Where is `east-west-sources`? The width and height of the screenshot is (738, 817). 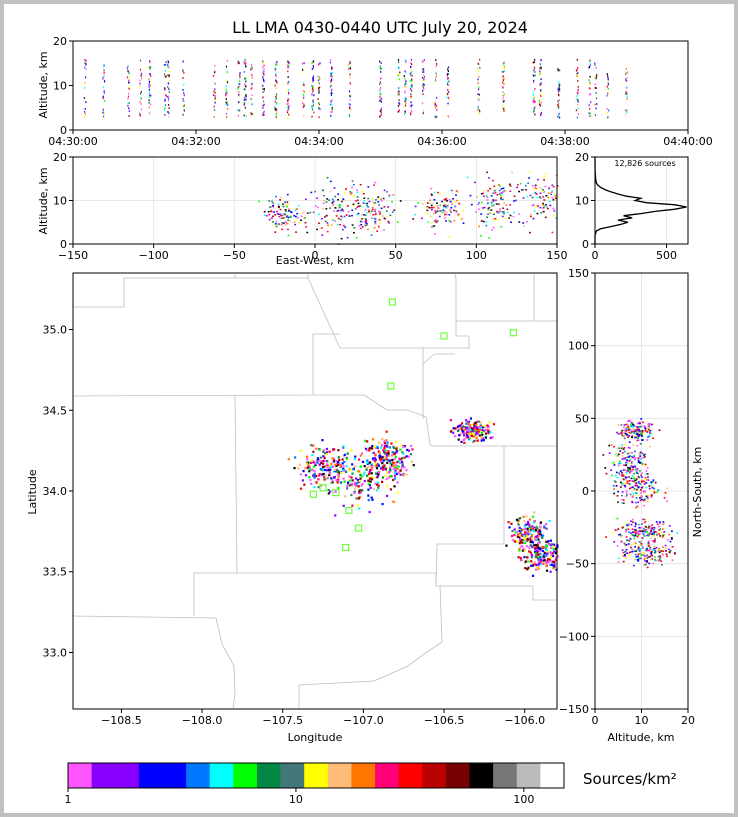
east-west-sources is located at coordinates (408, 208).